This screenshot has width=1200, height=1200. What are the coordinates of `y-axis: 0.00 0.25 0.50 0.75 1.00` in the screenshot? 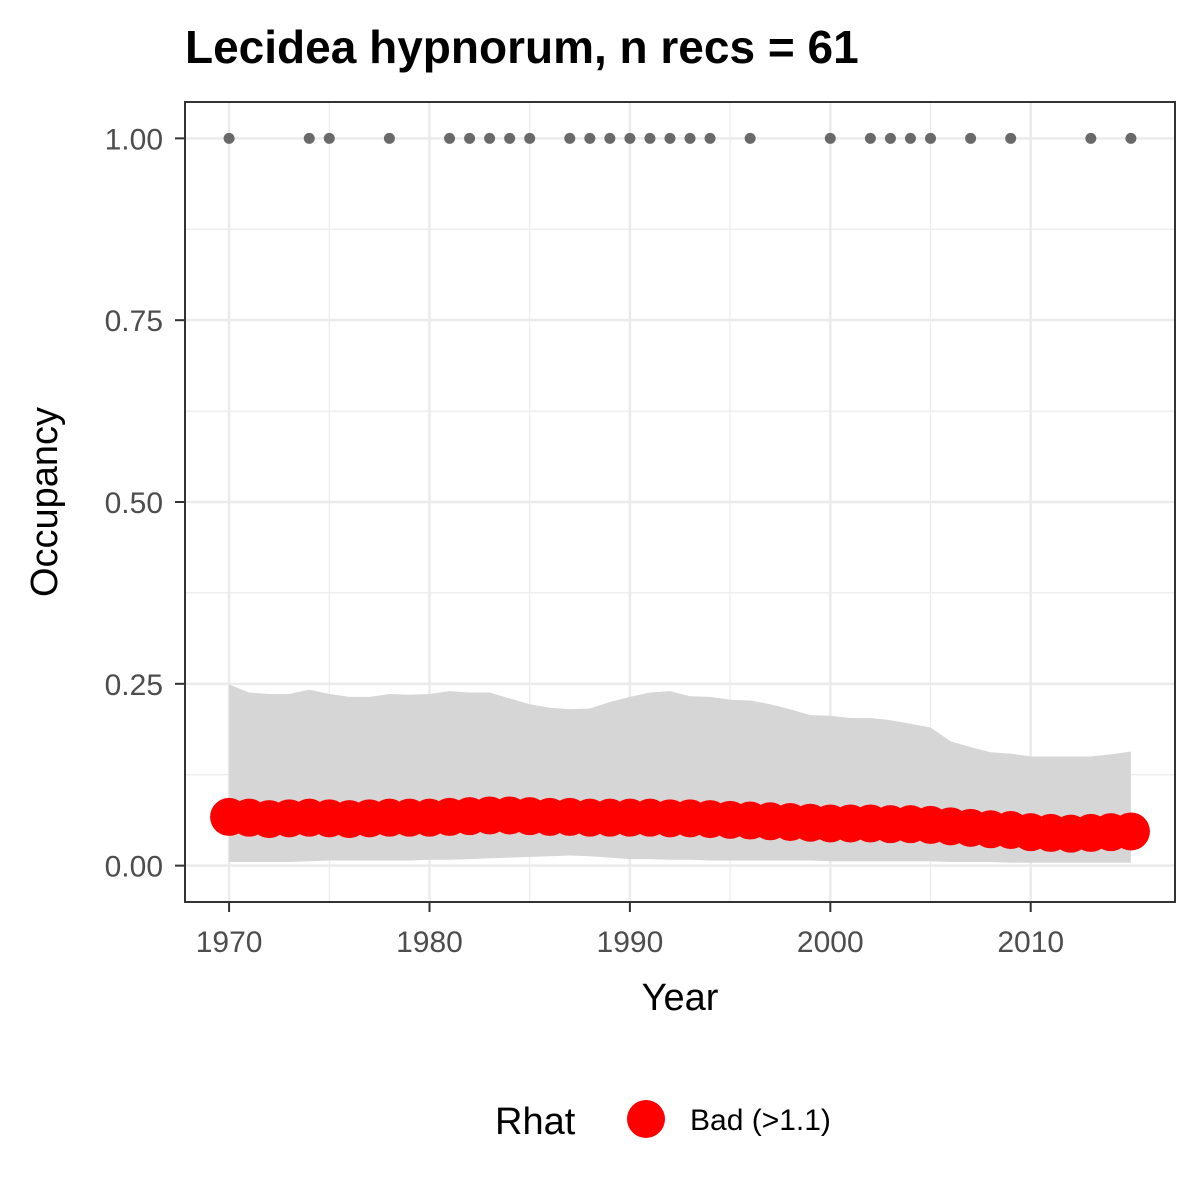 It's located at (145, 503).